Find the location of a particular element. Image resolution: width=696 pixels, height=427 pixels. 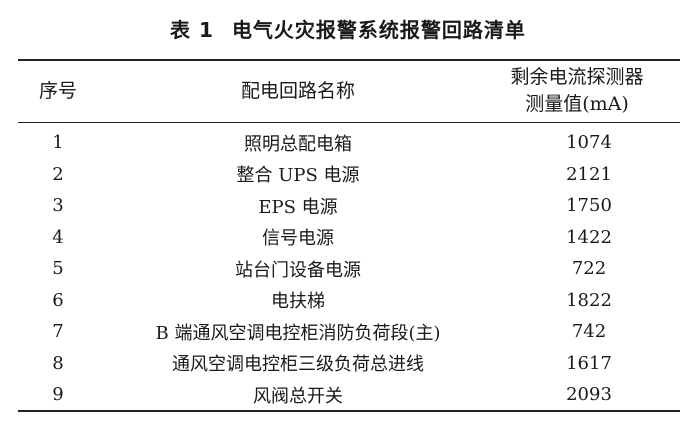

cell-circuit-name: EPS 电源 is located at coordinates (298, 207).